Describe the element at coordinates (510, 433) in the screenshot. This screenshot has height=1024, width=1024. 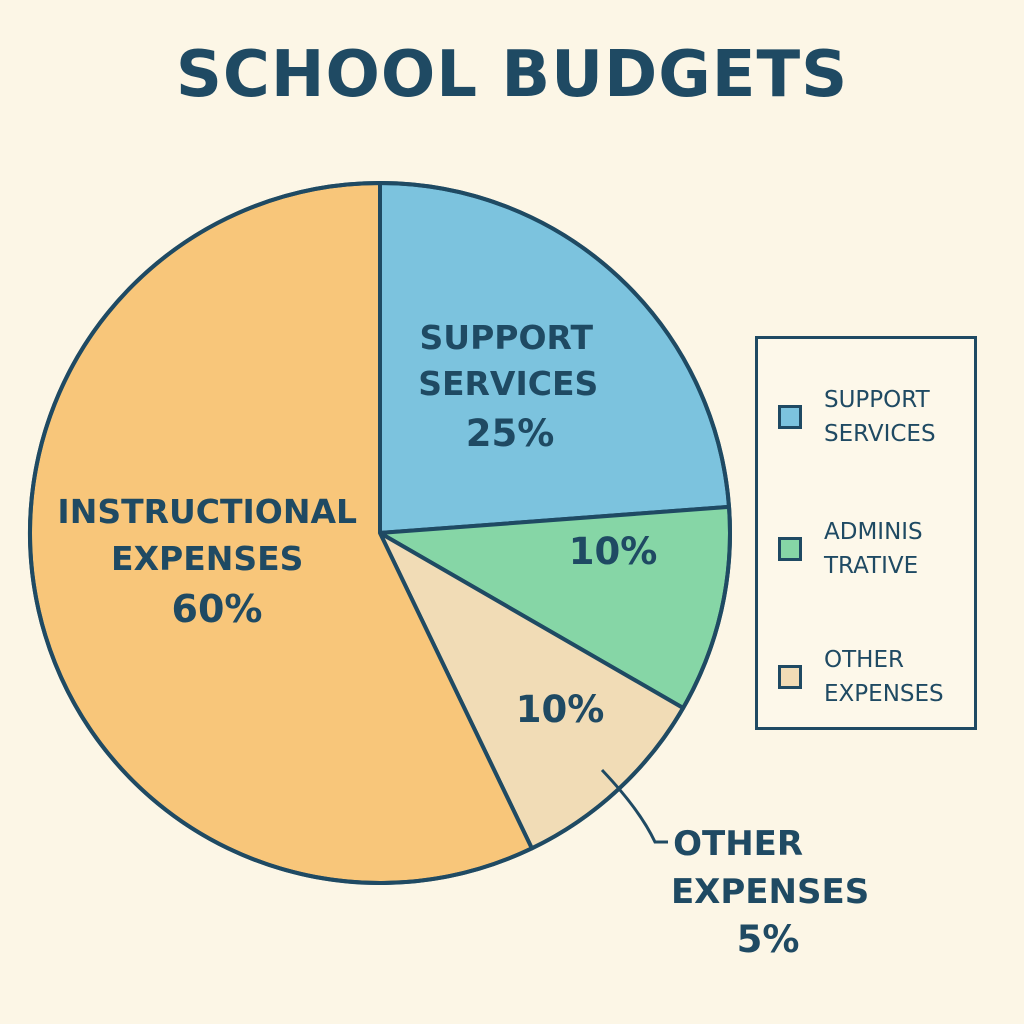
I see `slice-value-support: 25%` at that location.